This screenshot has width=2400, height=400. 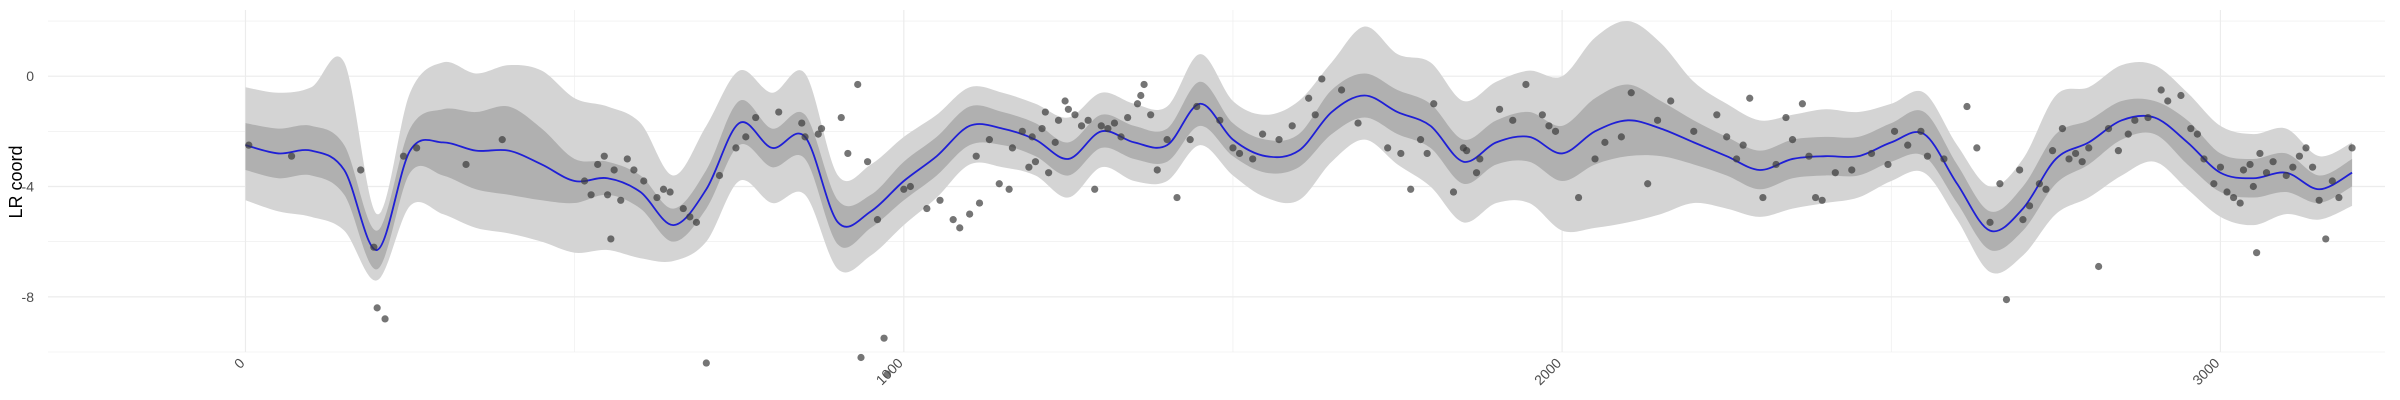 What do you see at coordinates (16, 181) in the screenshot?
I see `y-axis-title: LR coord` at bounding box center [16, 181].